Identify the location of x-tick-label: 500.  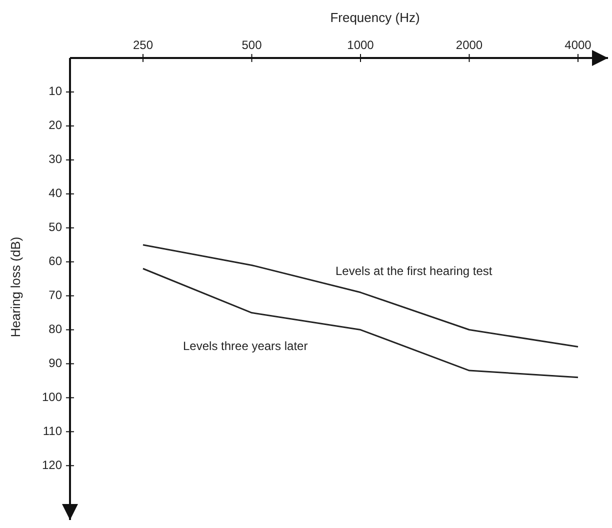
(252, 45).